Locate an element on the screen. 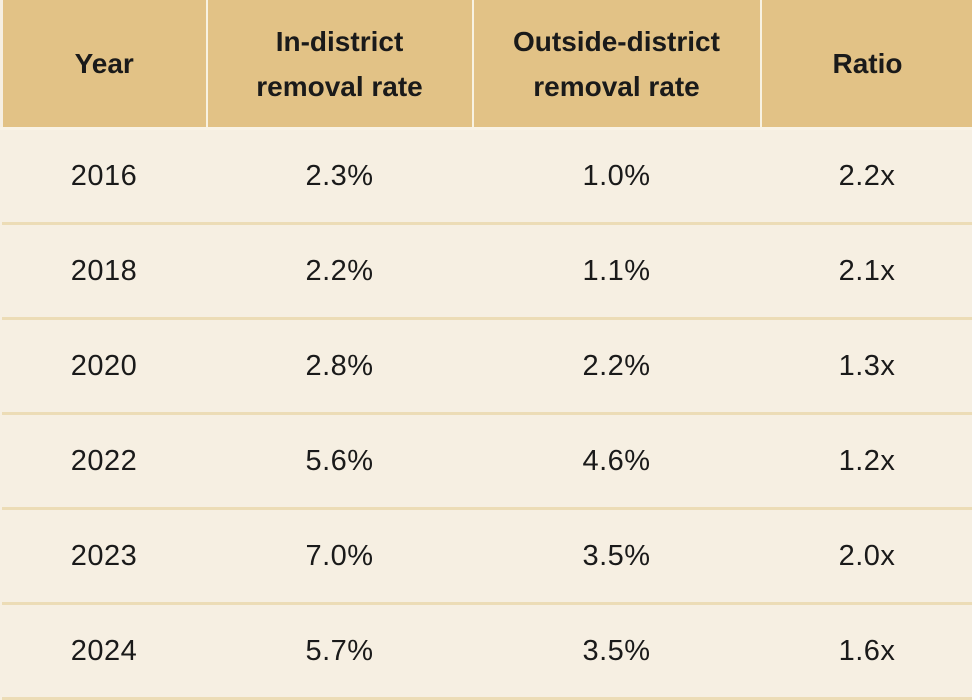 Image resolution: width=972 pixels, height=700 pixels. cell-ratio: 1.3x is located at coordinates (866, 366).